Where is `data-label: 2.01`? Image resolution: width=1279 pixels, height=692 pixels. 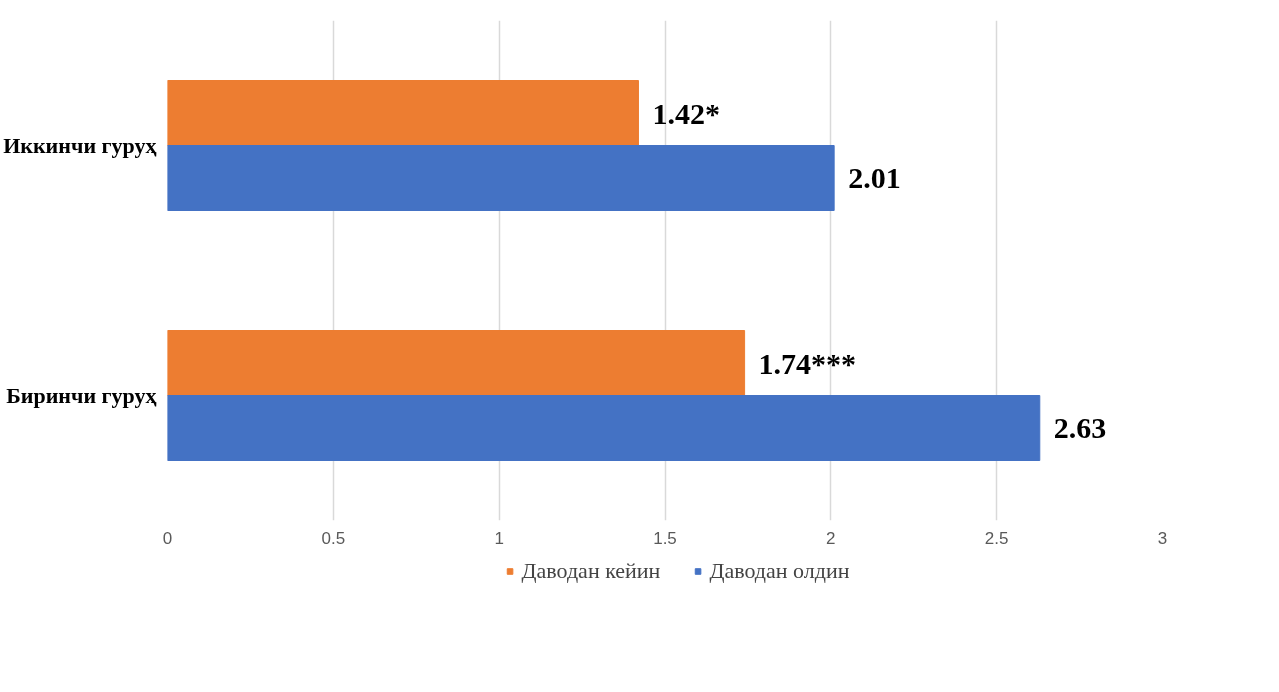
data-label: 2.01 is located at coordinates (874, 177).